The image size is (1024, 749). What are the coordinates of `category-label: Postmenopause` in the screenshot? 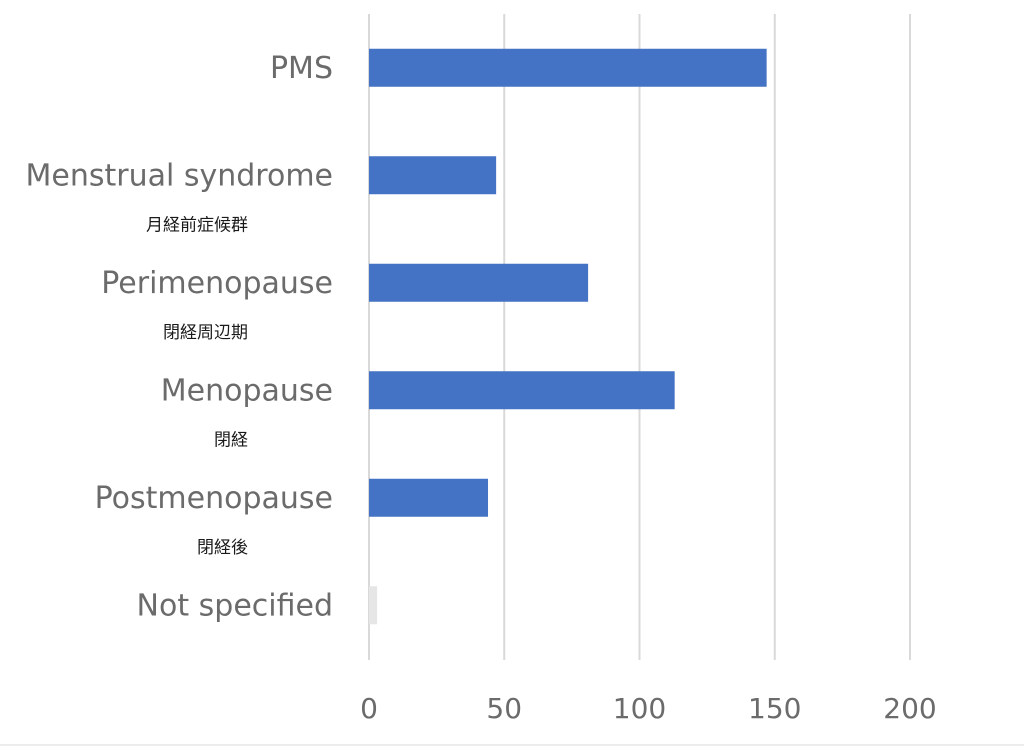 It's located at (214, 498).